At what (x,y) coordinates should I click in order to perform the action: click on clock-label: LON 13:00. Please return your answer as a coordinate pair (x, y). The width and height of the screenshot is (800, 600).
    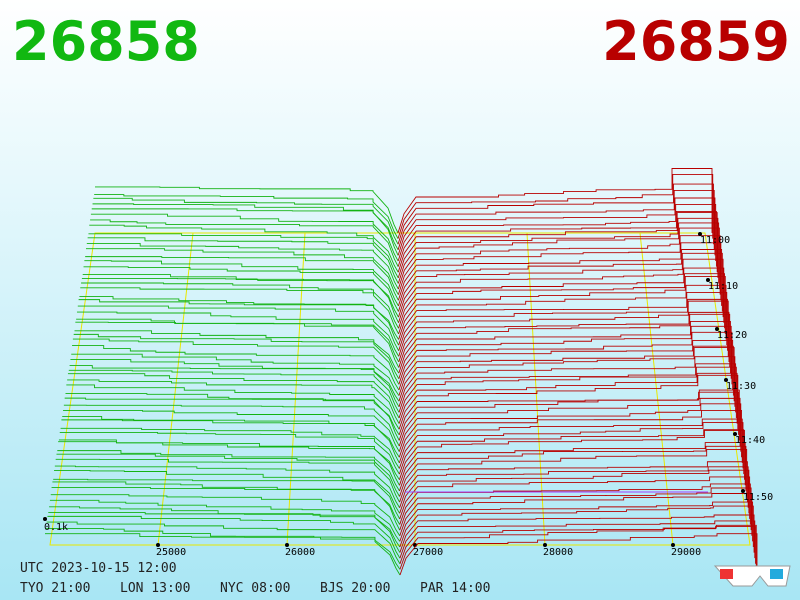
    Looking at the image, I should click on (155, 588).